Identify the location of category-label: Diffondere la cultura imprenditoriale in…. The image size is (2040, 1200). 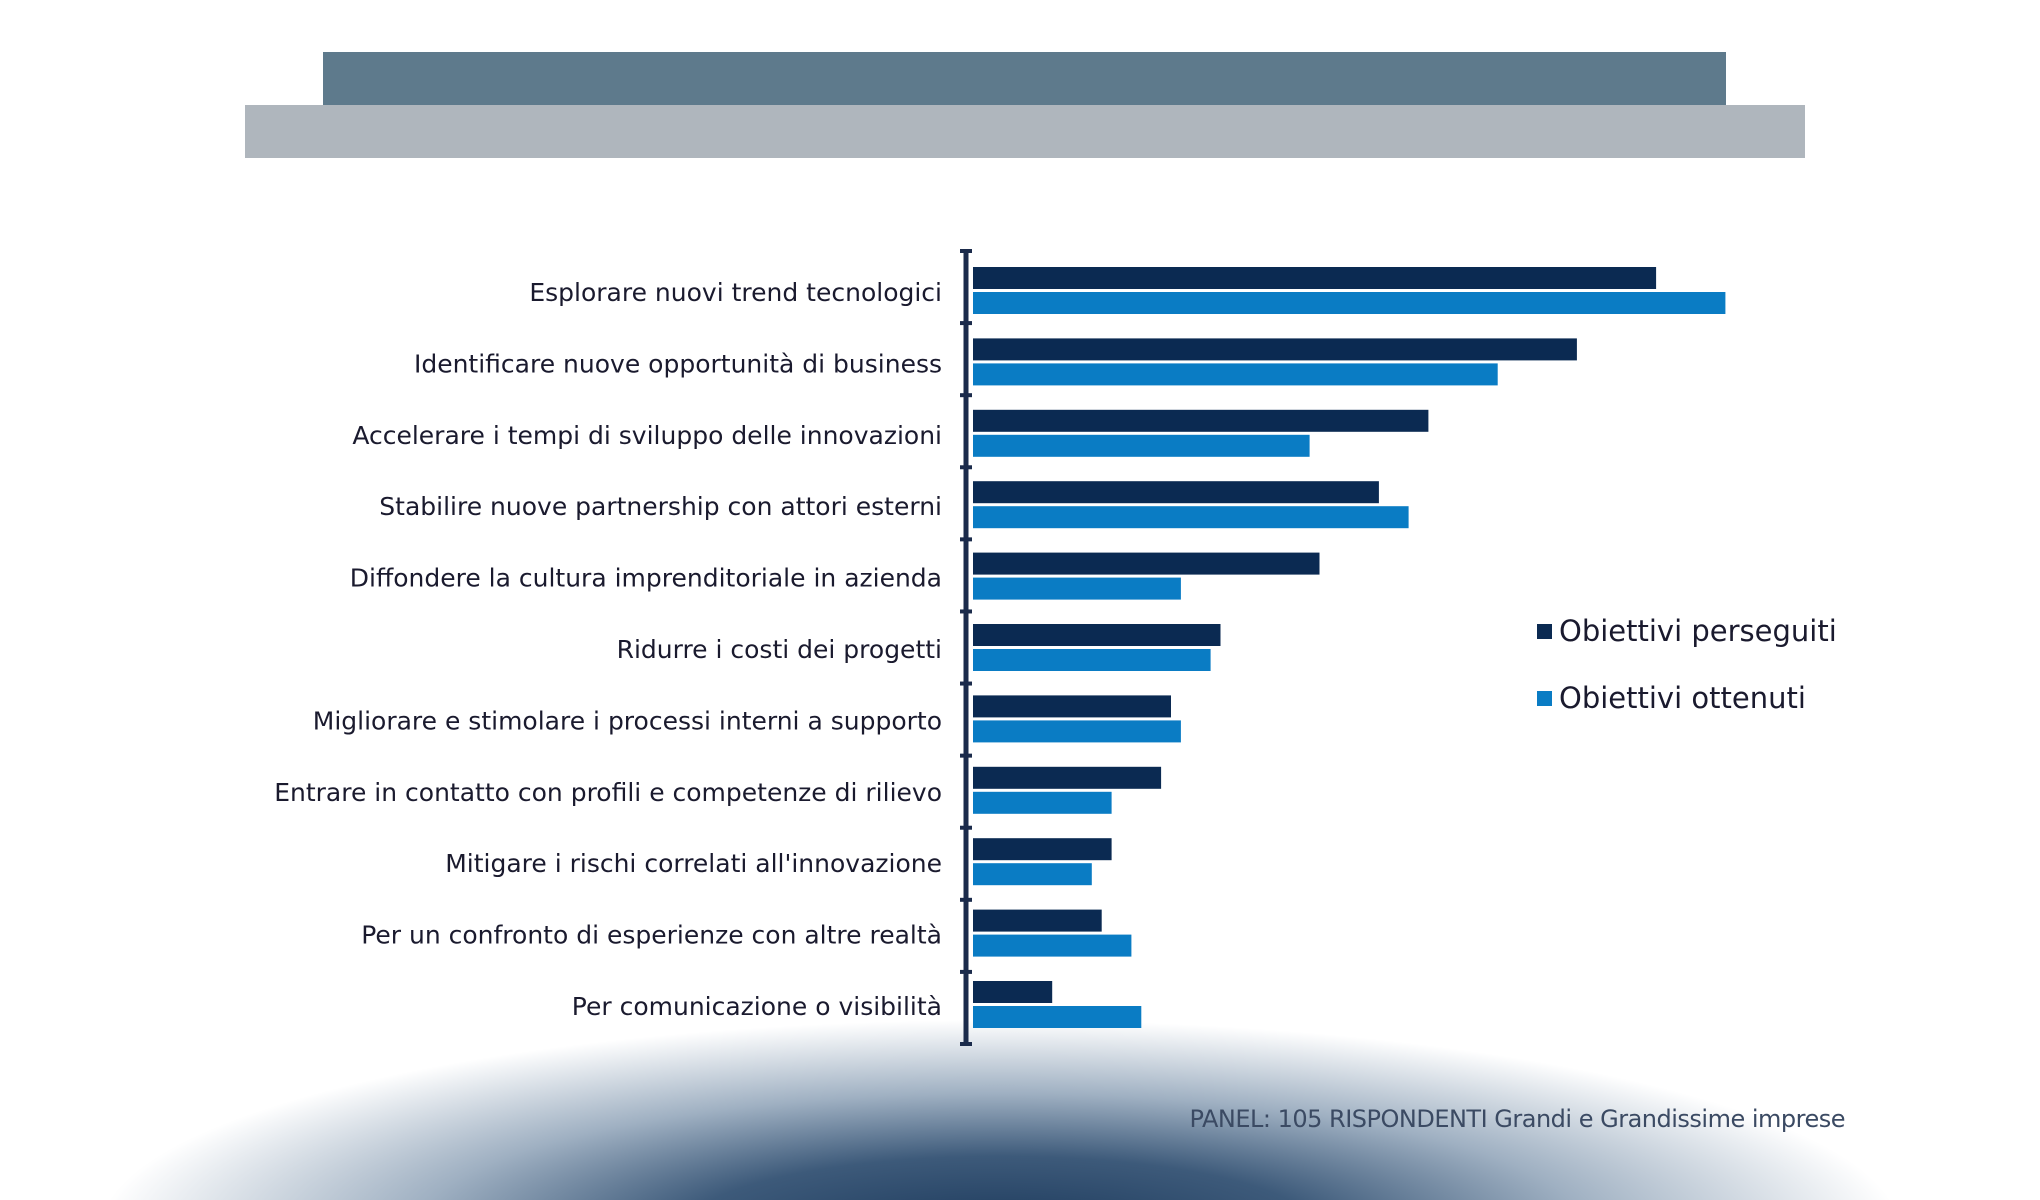
(646, 578).